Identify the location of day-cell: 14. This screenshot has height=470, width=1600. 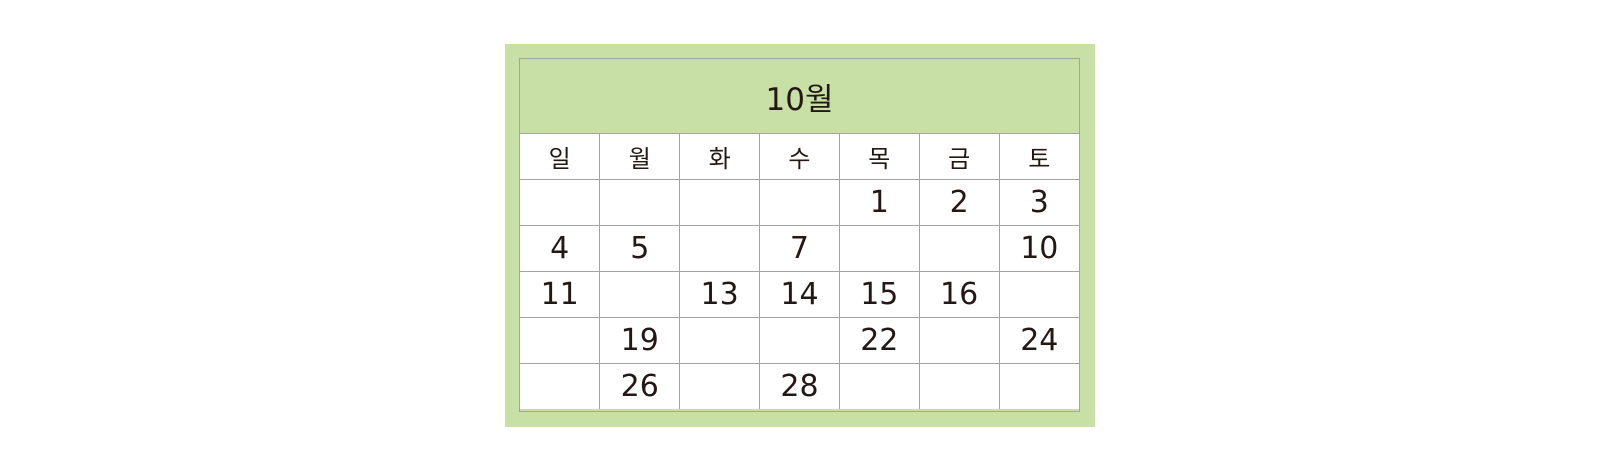
(799, 294).